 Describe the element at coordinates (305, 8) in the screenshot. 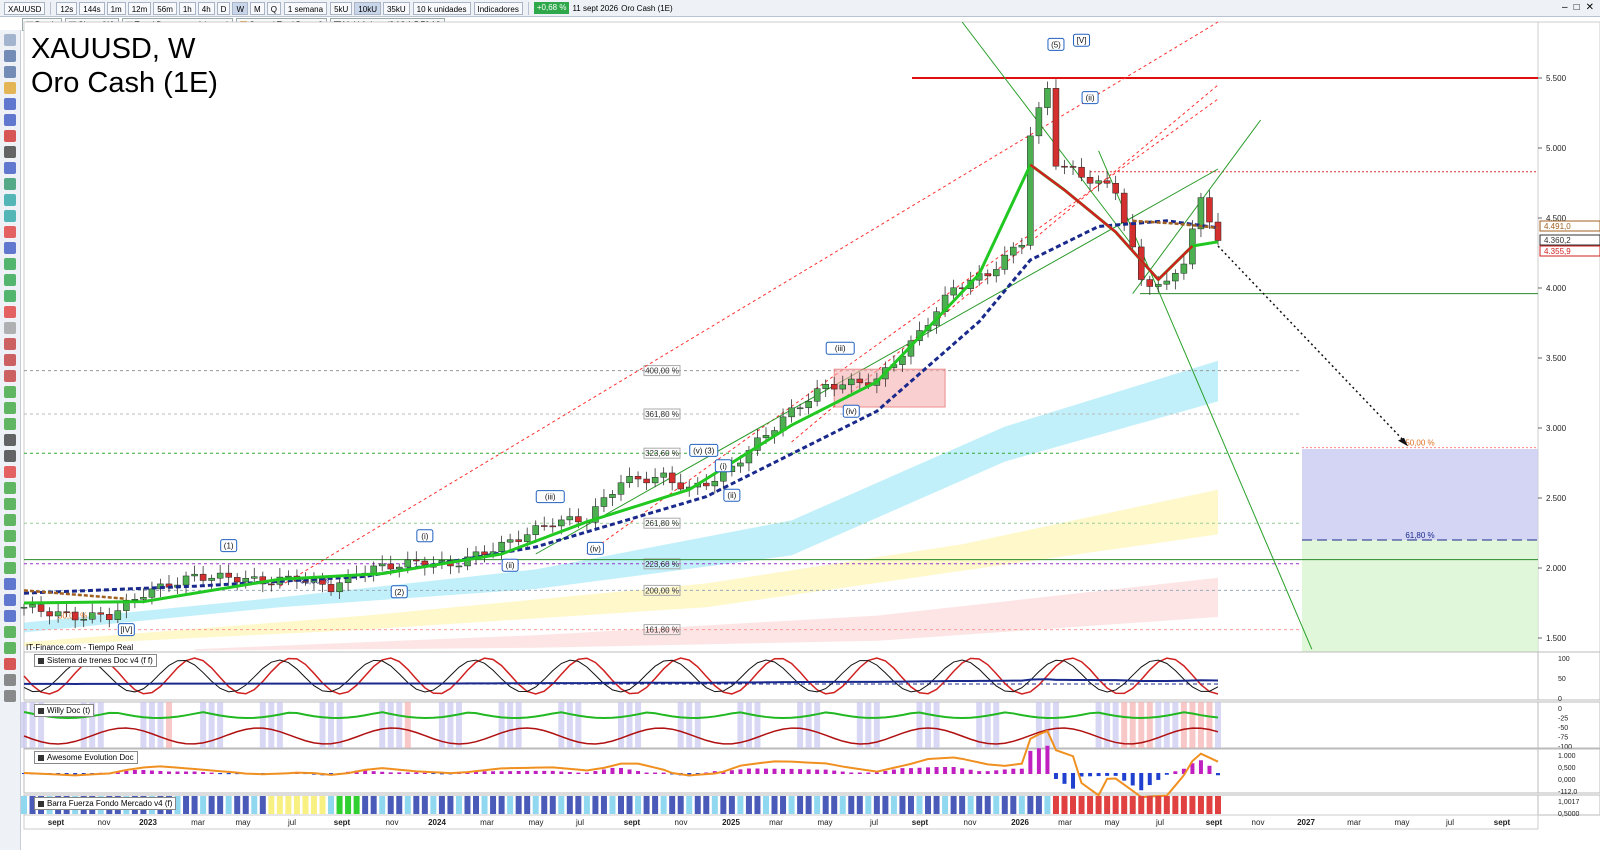

I see `period-dropdown: 1 semana` at that location.